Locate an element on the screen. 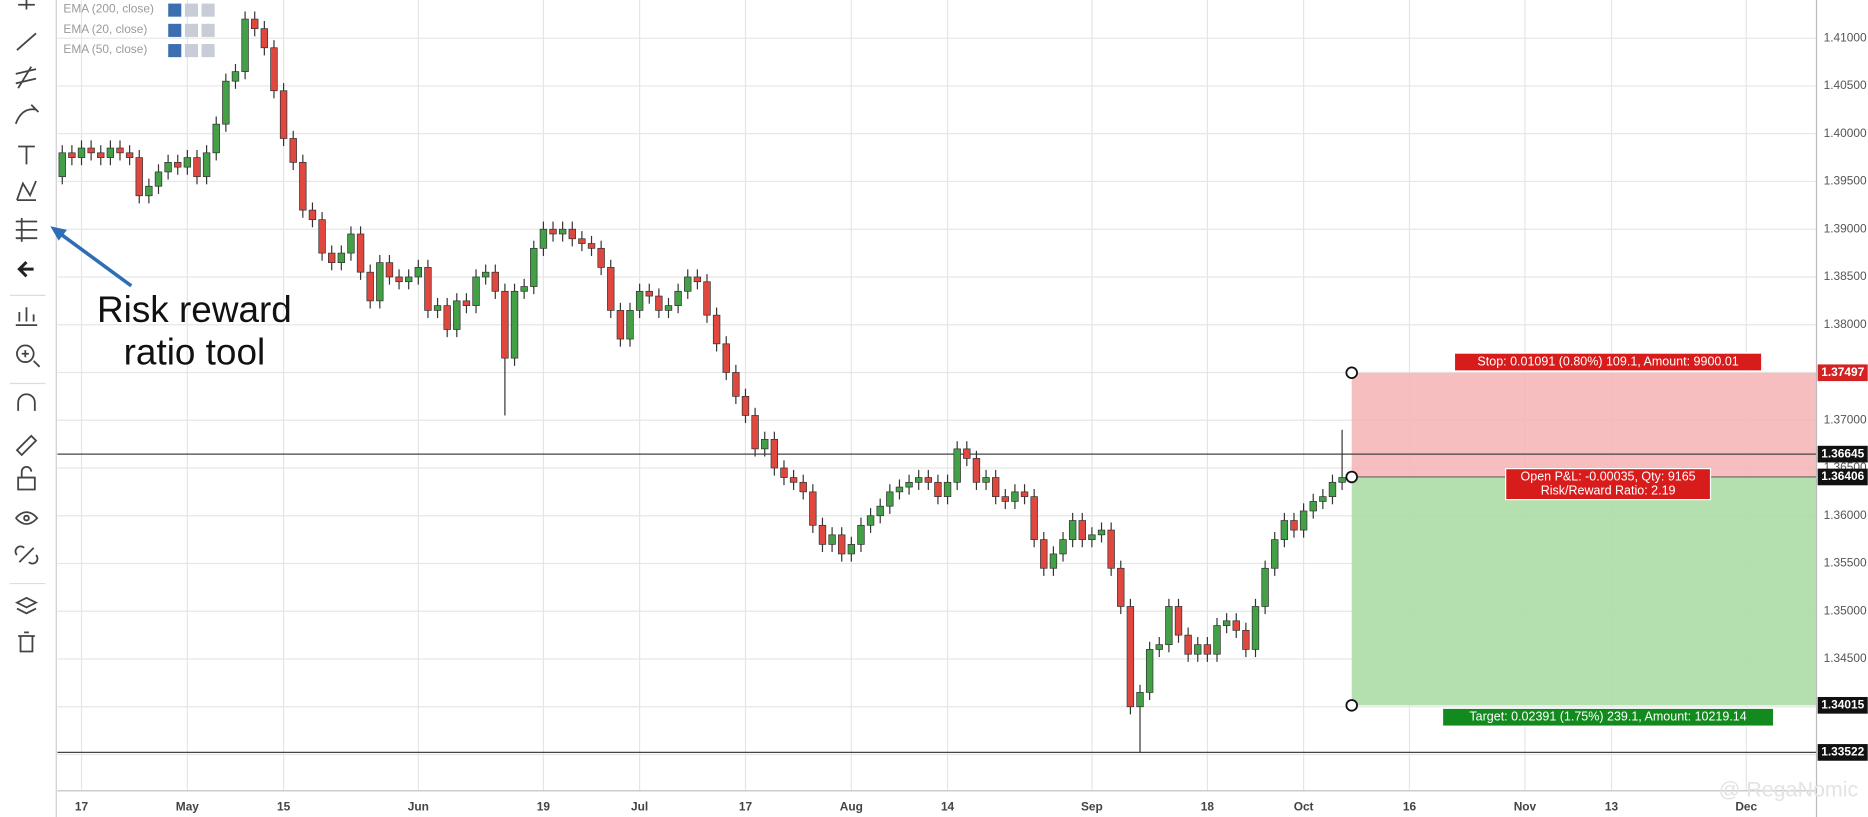 The image size is (1868, 817). price-marker-label: 1.34015 is located at coordinates (1842, 704).